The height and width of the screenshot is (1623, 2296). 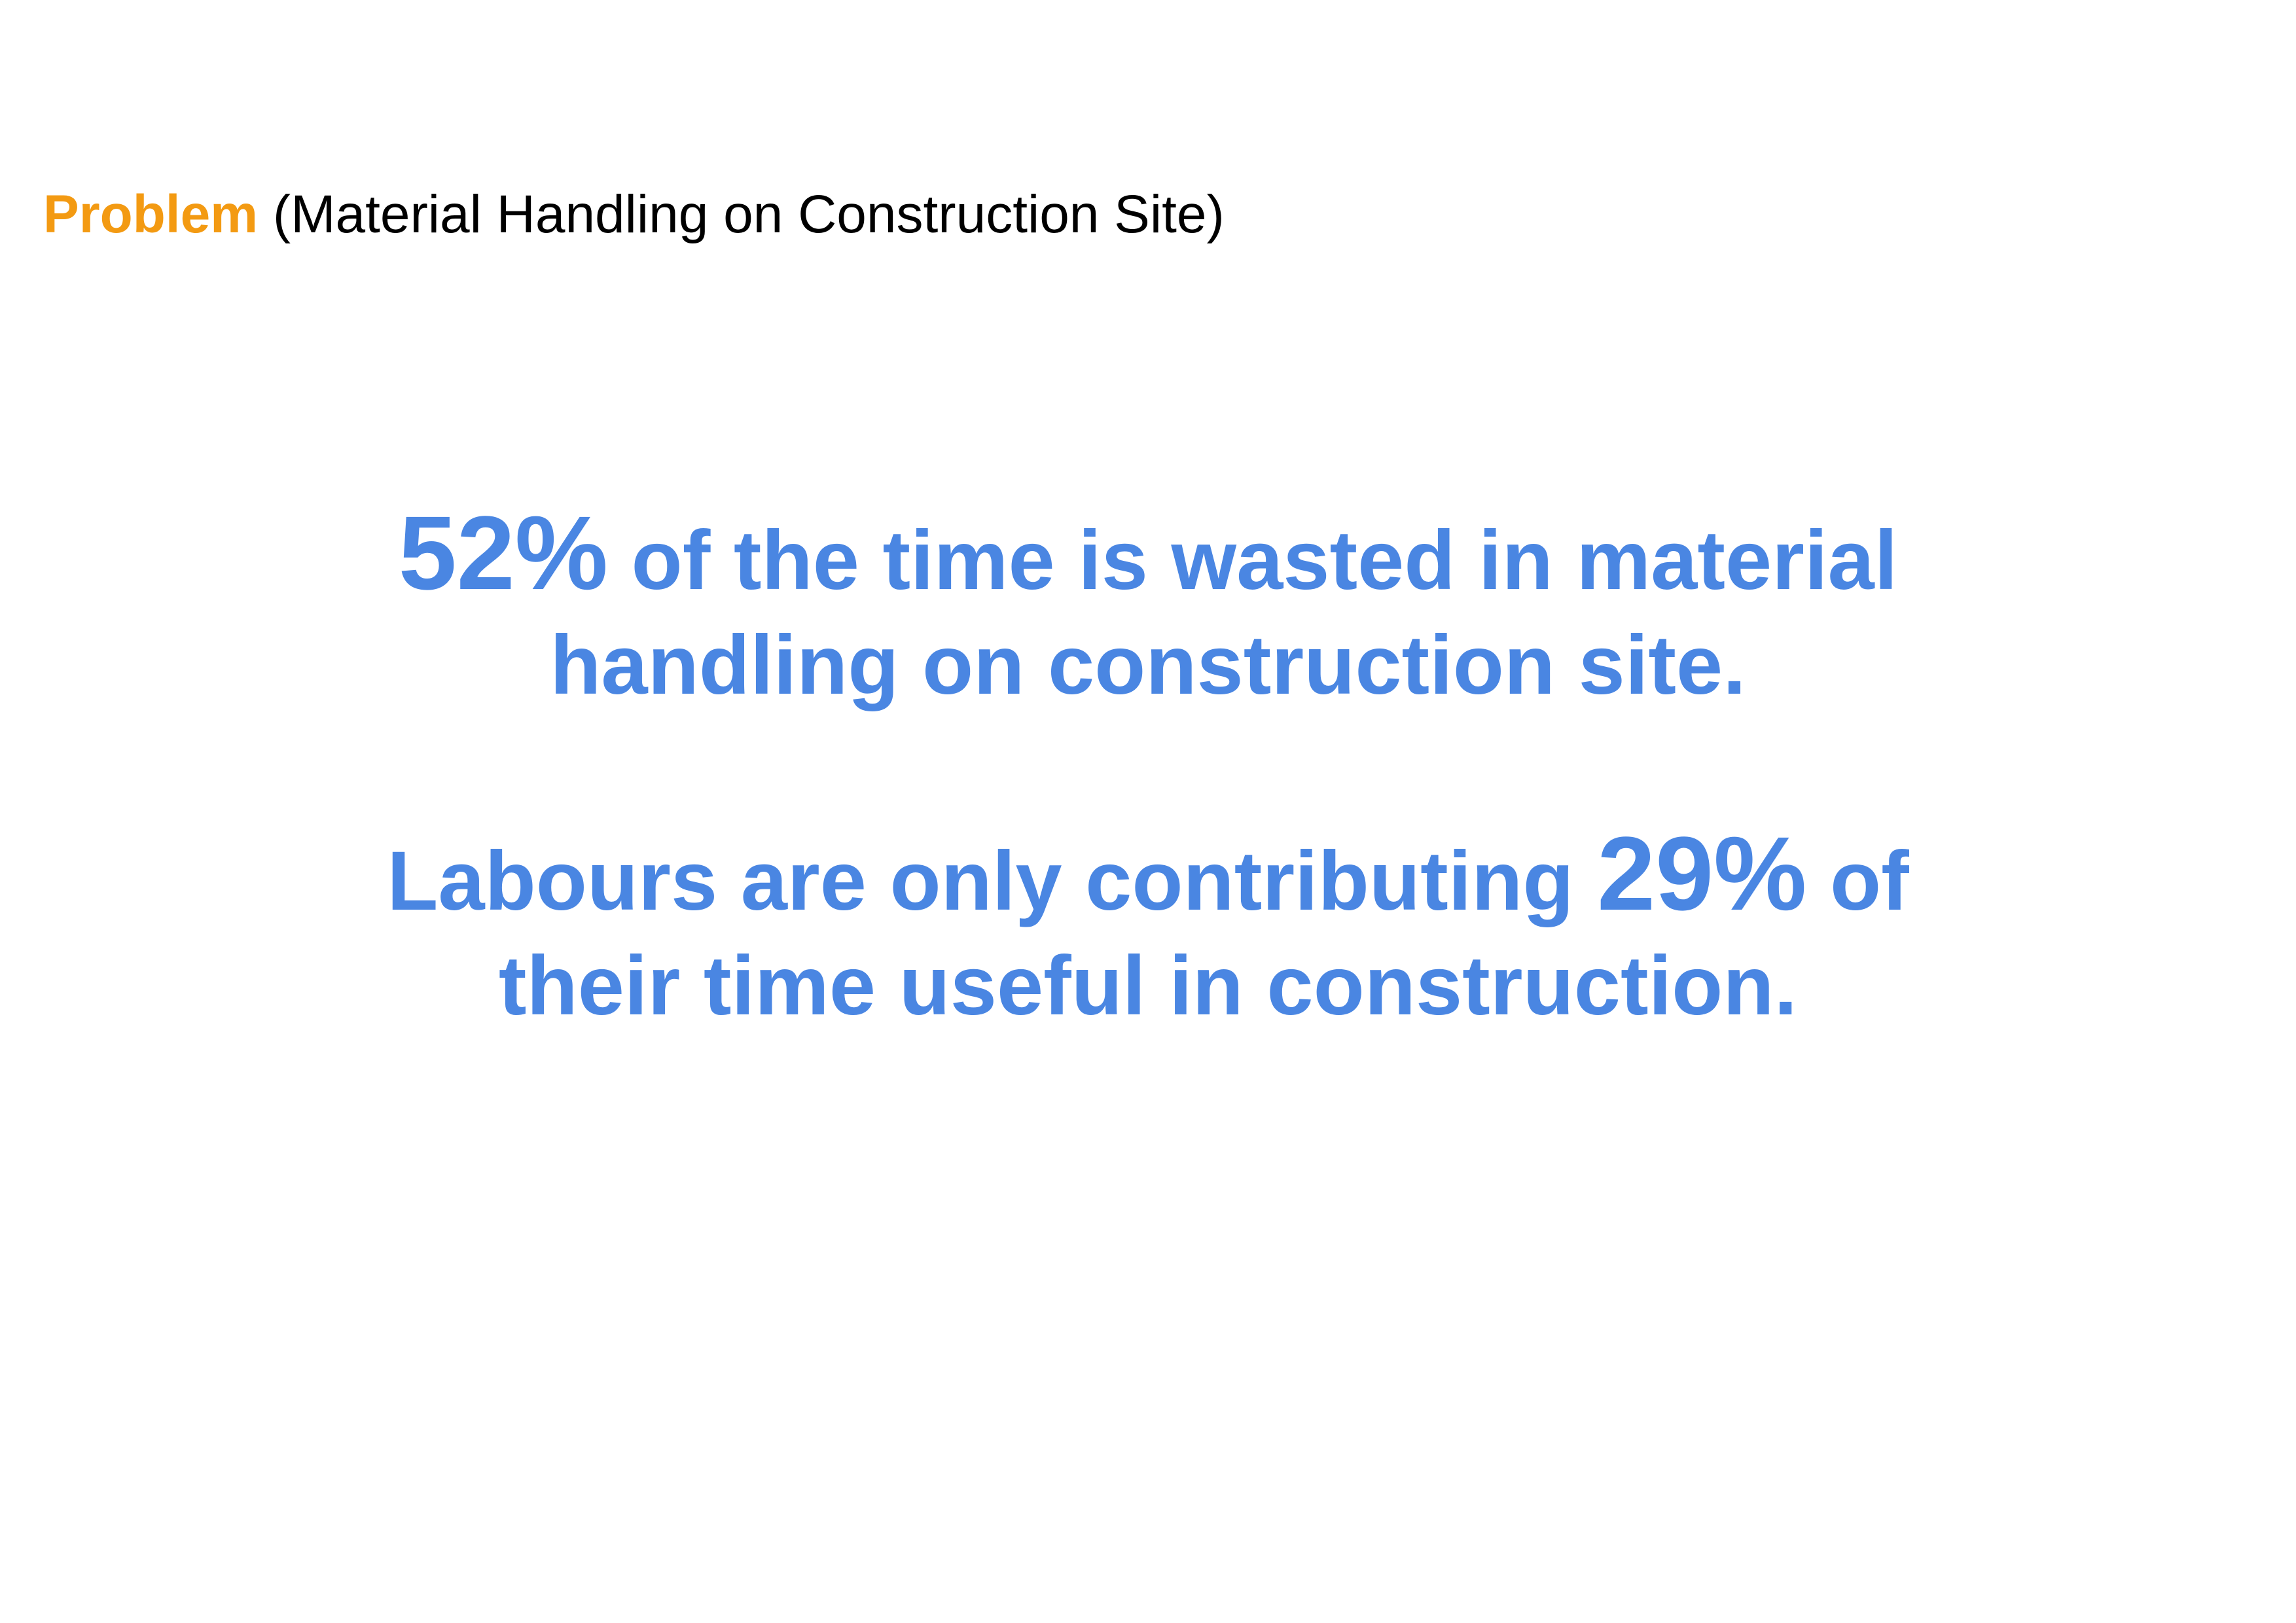 I want to click on statement-1-line-2: handling on construction site., so click(x=1148, y=665).